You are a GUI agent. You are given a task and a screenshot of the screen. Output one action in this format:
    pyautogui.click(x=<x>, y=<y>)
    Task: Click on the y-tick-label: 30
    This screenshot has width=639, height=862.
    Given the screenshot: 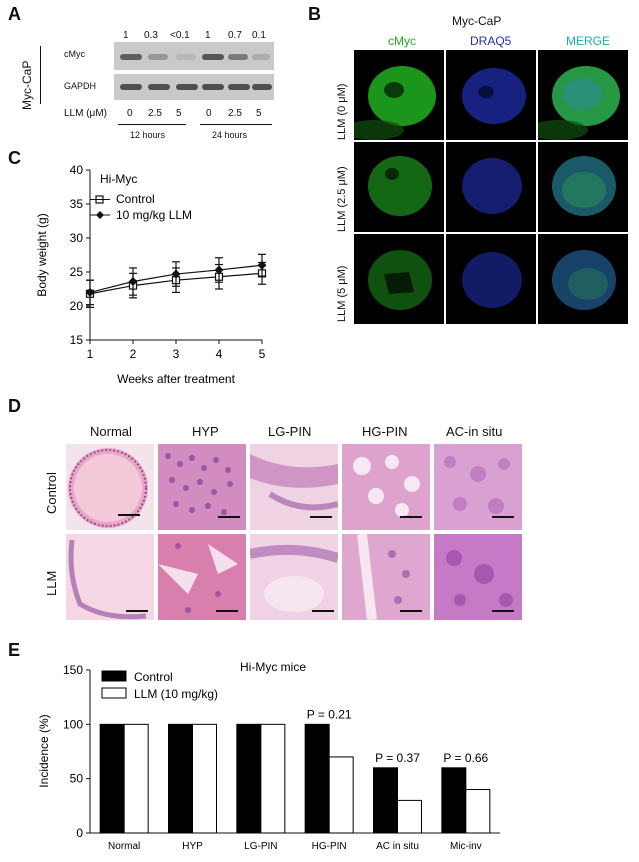 What is the action you would take?
    pyautogui.click(x=77, y=238)
    